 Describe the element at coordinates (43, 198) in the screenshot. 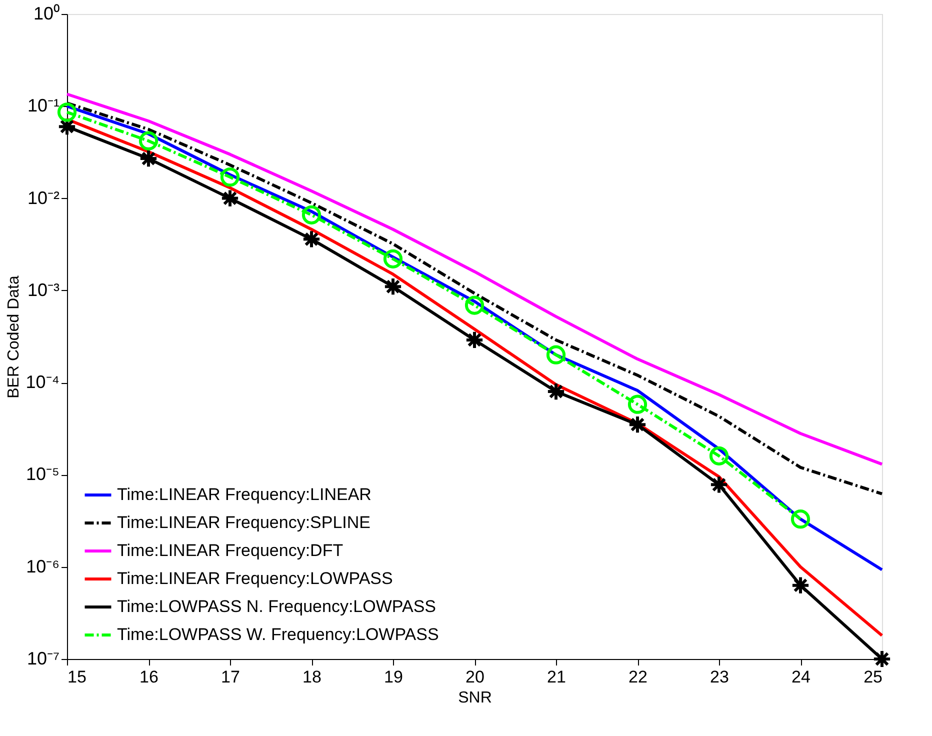

I see `y-tick-label: 10⁻²` at that location.